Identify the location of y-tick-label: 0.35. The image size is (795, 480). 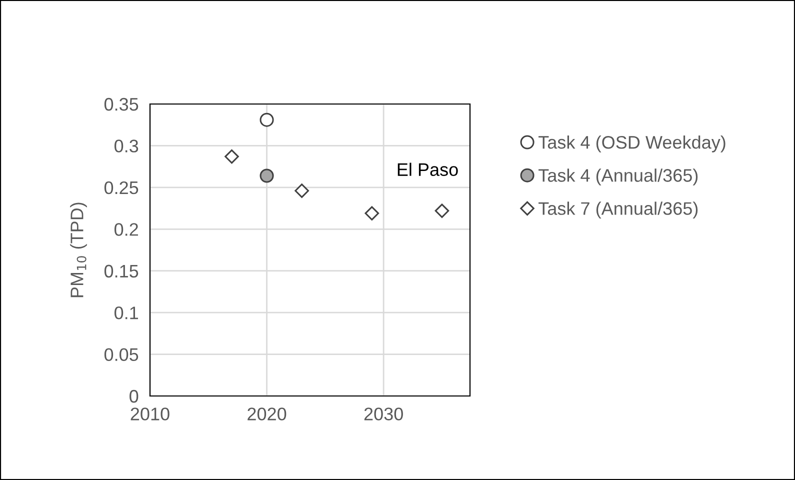
(121, 104).